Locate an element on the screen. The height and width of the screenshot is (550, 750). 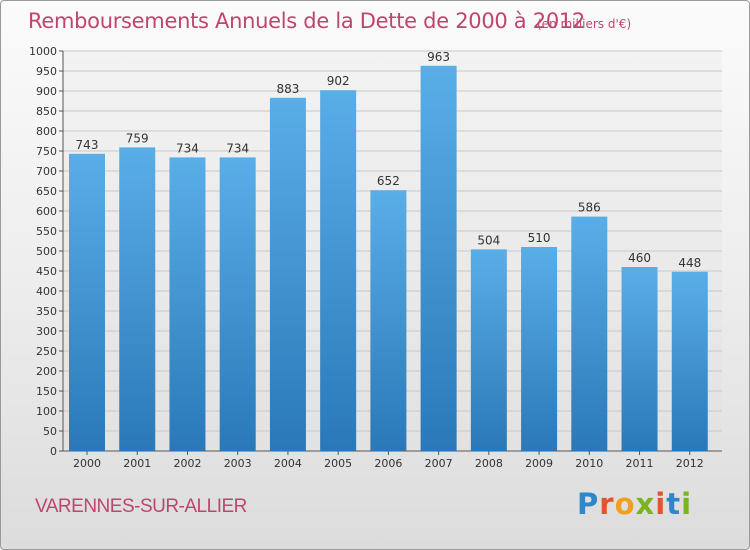
y-tick-label: 600 is located at coordinates (46, 211).